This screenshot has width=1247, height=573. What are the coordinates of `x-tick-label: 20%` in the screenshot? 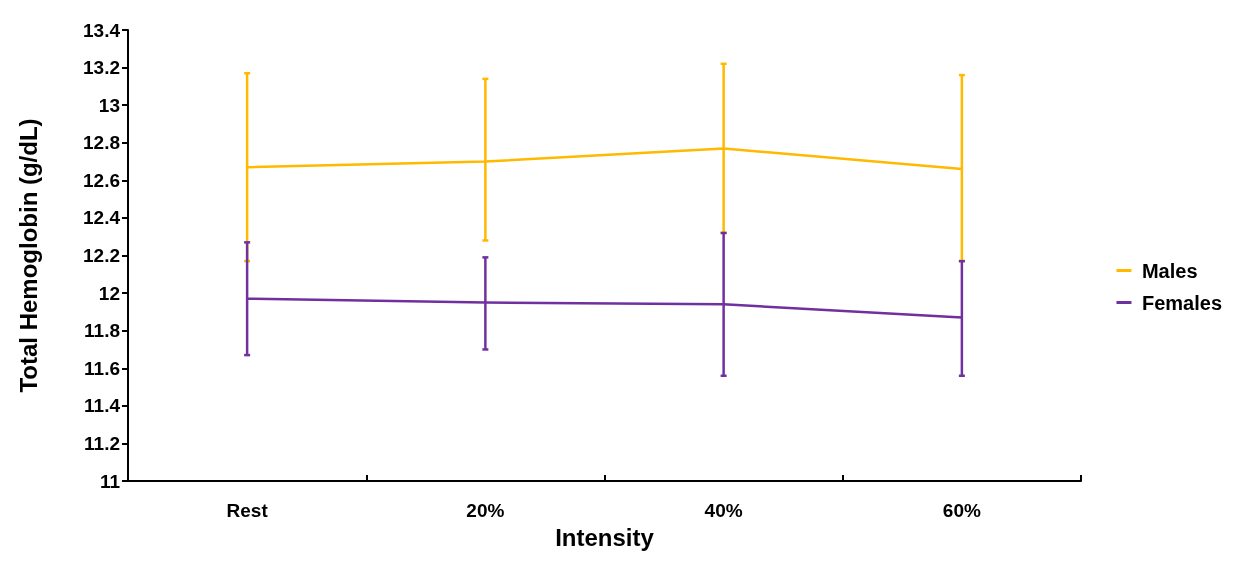 It's located at (485, 510).